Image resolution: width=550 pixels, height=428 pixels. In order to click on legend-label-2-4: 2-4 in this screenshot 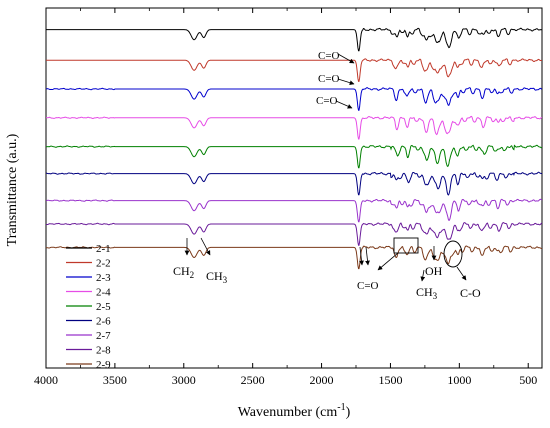, I will do `click(103, 293)`.